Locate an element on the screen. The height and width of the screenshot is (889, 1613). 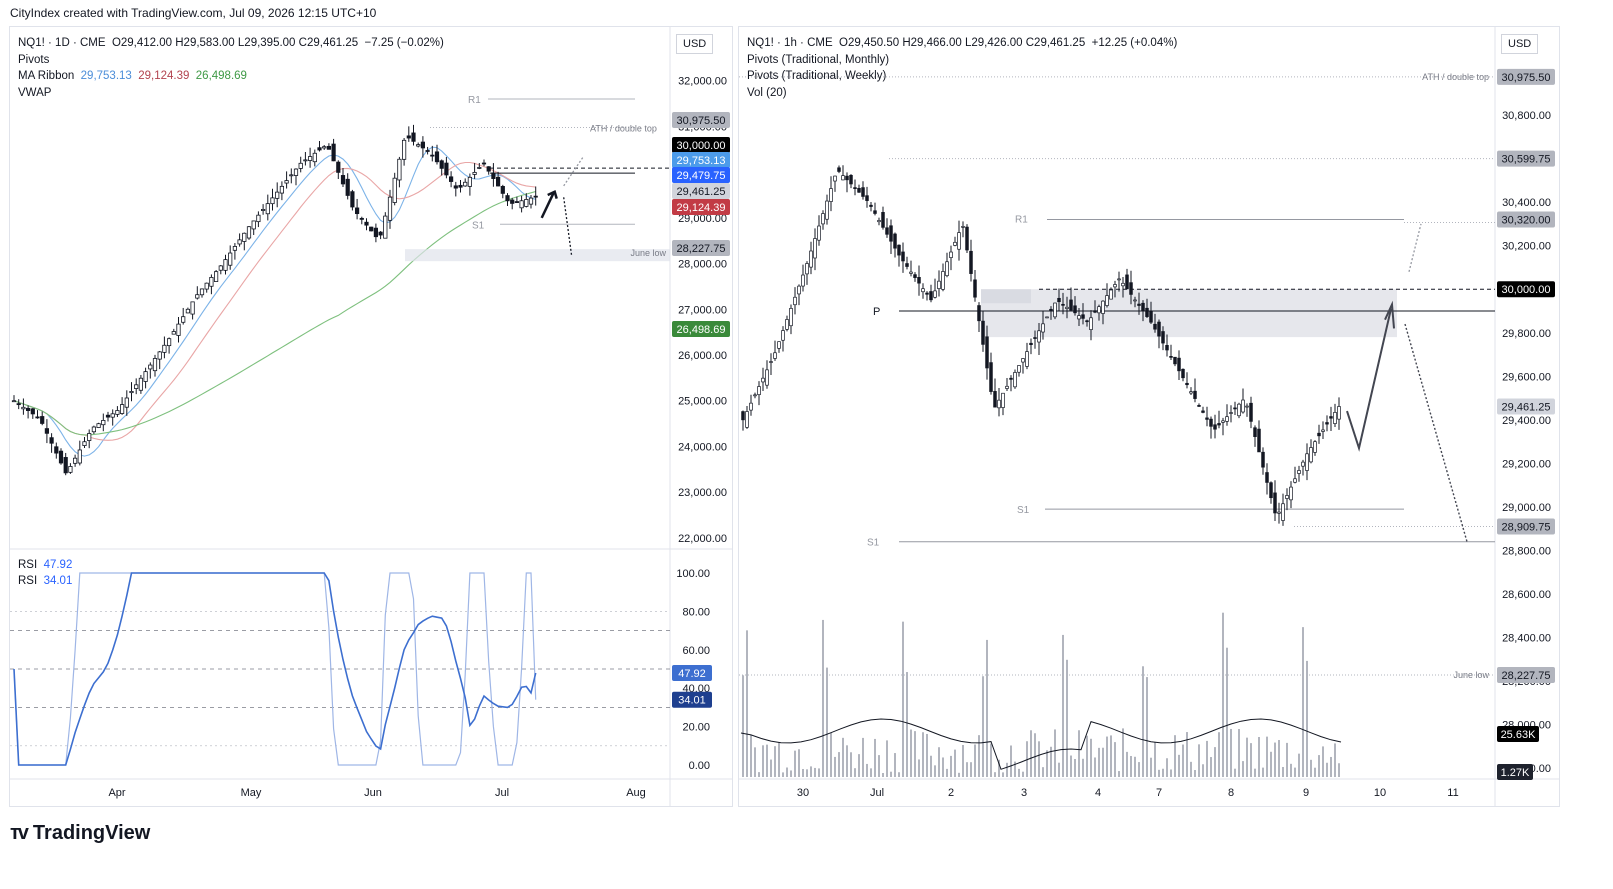
volume-tag-bg is located at coordinates (1515, 772).